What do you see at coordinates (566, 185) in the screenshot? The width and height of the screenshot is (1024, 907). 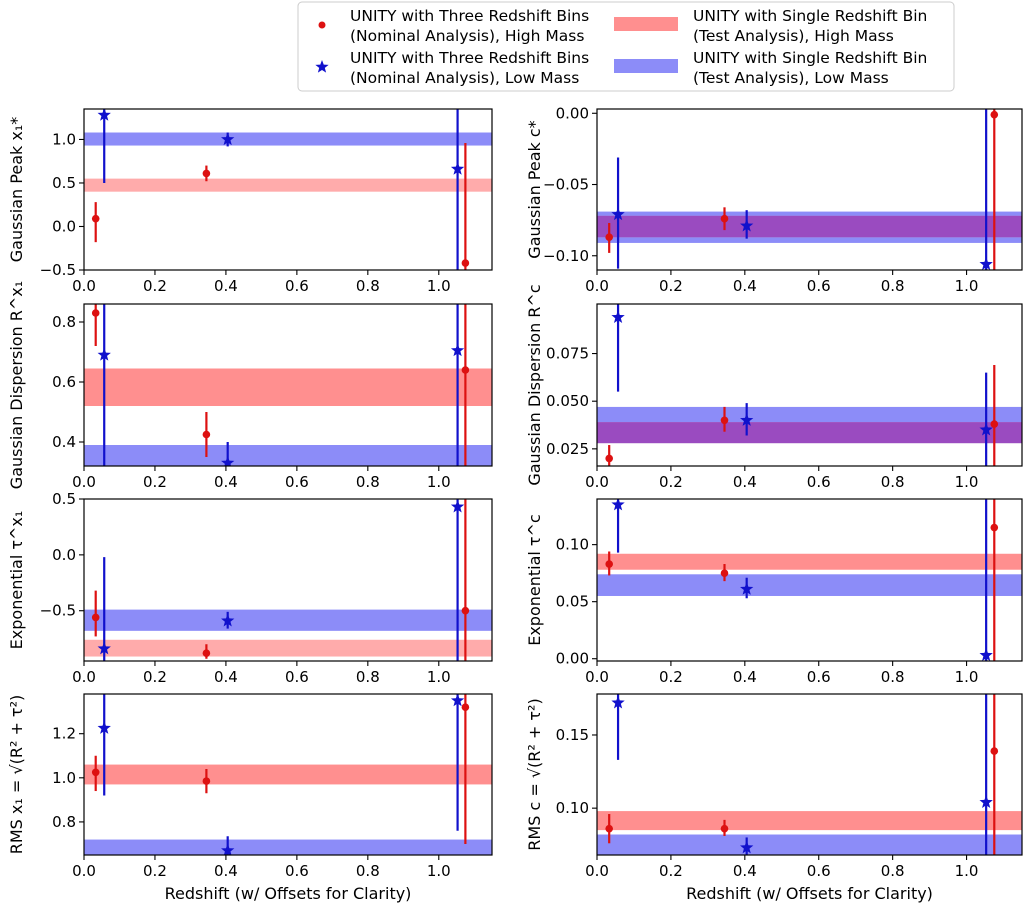 I see `y-tick-label: −0.05` at bounding box center [566, 185].